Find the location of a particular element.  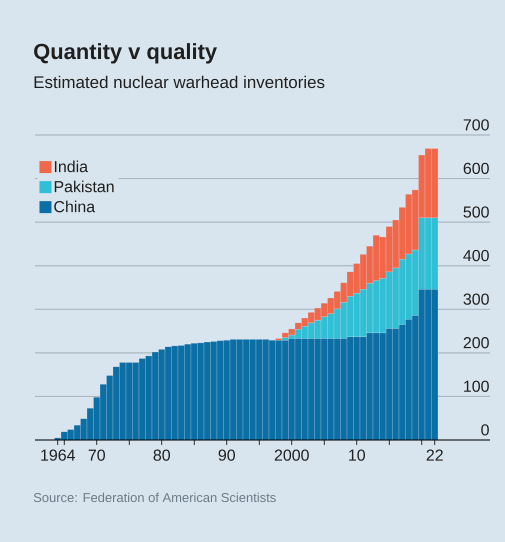

legend-label: India is located at coordinates (71, 166).